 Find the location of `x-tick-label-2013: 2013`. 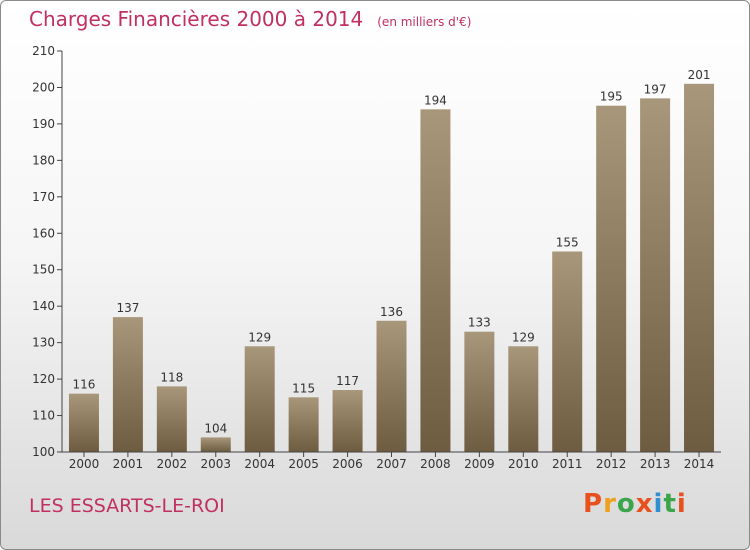

x-tick-label-2013: 2013 is located at coordinates (655, 464).